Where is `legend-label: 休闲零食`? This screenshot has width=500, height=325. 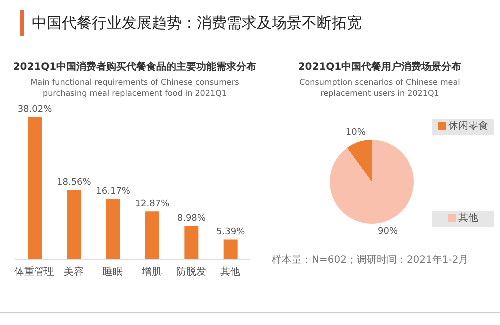 legend-label: 休闲零食 is located at coordinates (463, 127).